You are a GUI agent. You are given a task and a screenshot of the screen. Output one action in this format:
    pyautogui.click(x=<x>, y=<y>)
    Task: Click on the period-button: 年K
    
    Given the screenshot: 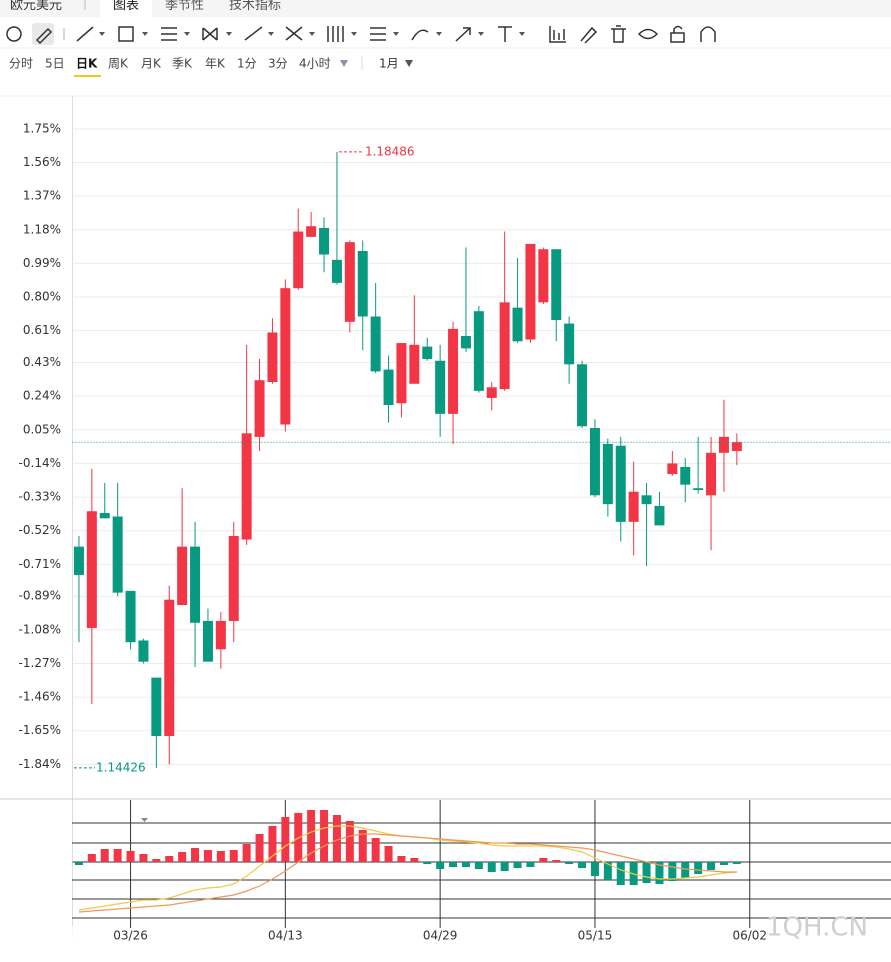 What is the action you would take?
    pyautogui.click(x=215, y=64)
    